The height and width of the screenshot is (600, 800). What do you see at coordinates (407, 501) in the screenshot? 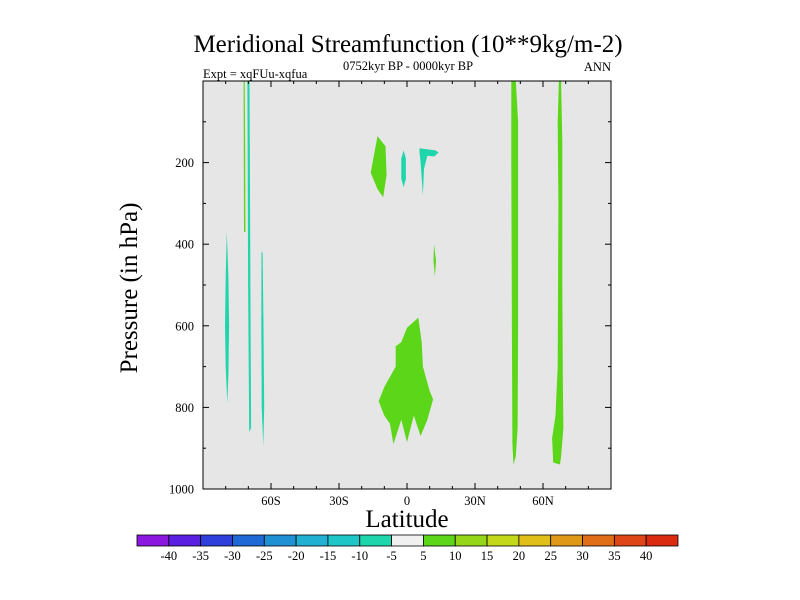
I see `x-tick-label: 0` at bounding box center [407, 501].